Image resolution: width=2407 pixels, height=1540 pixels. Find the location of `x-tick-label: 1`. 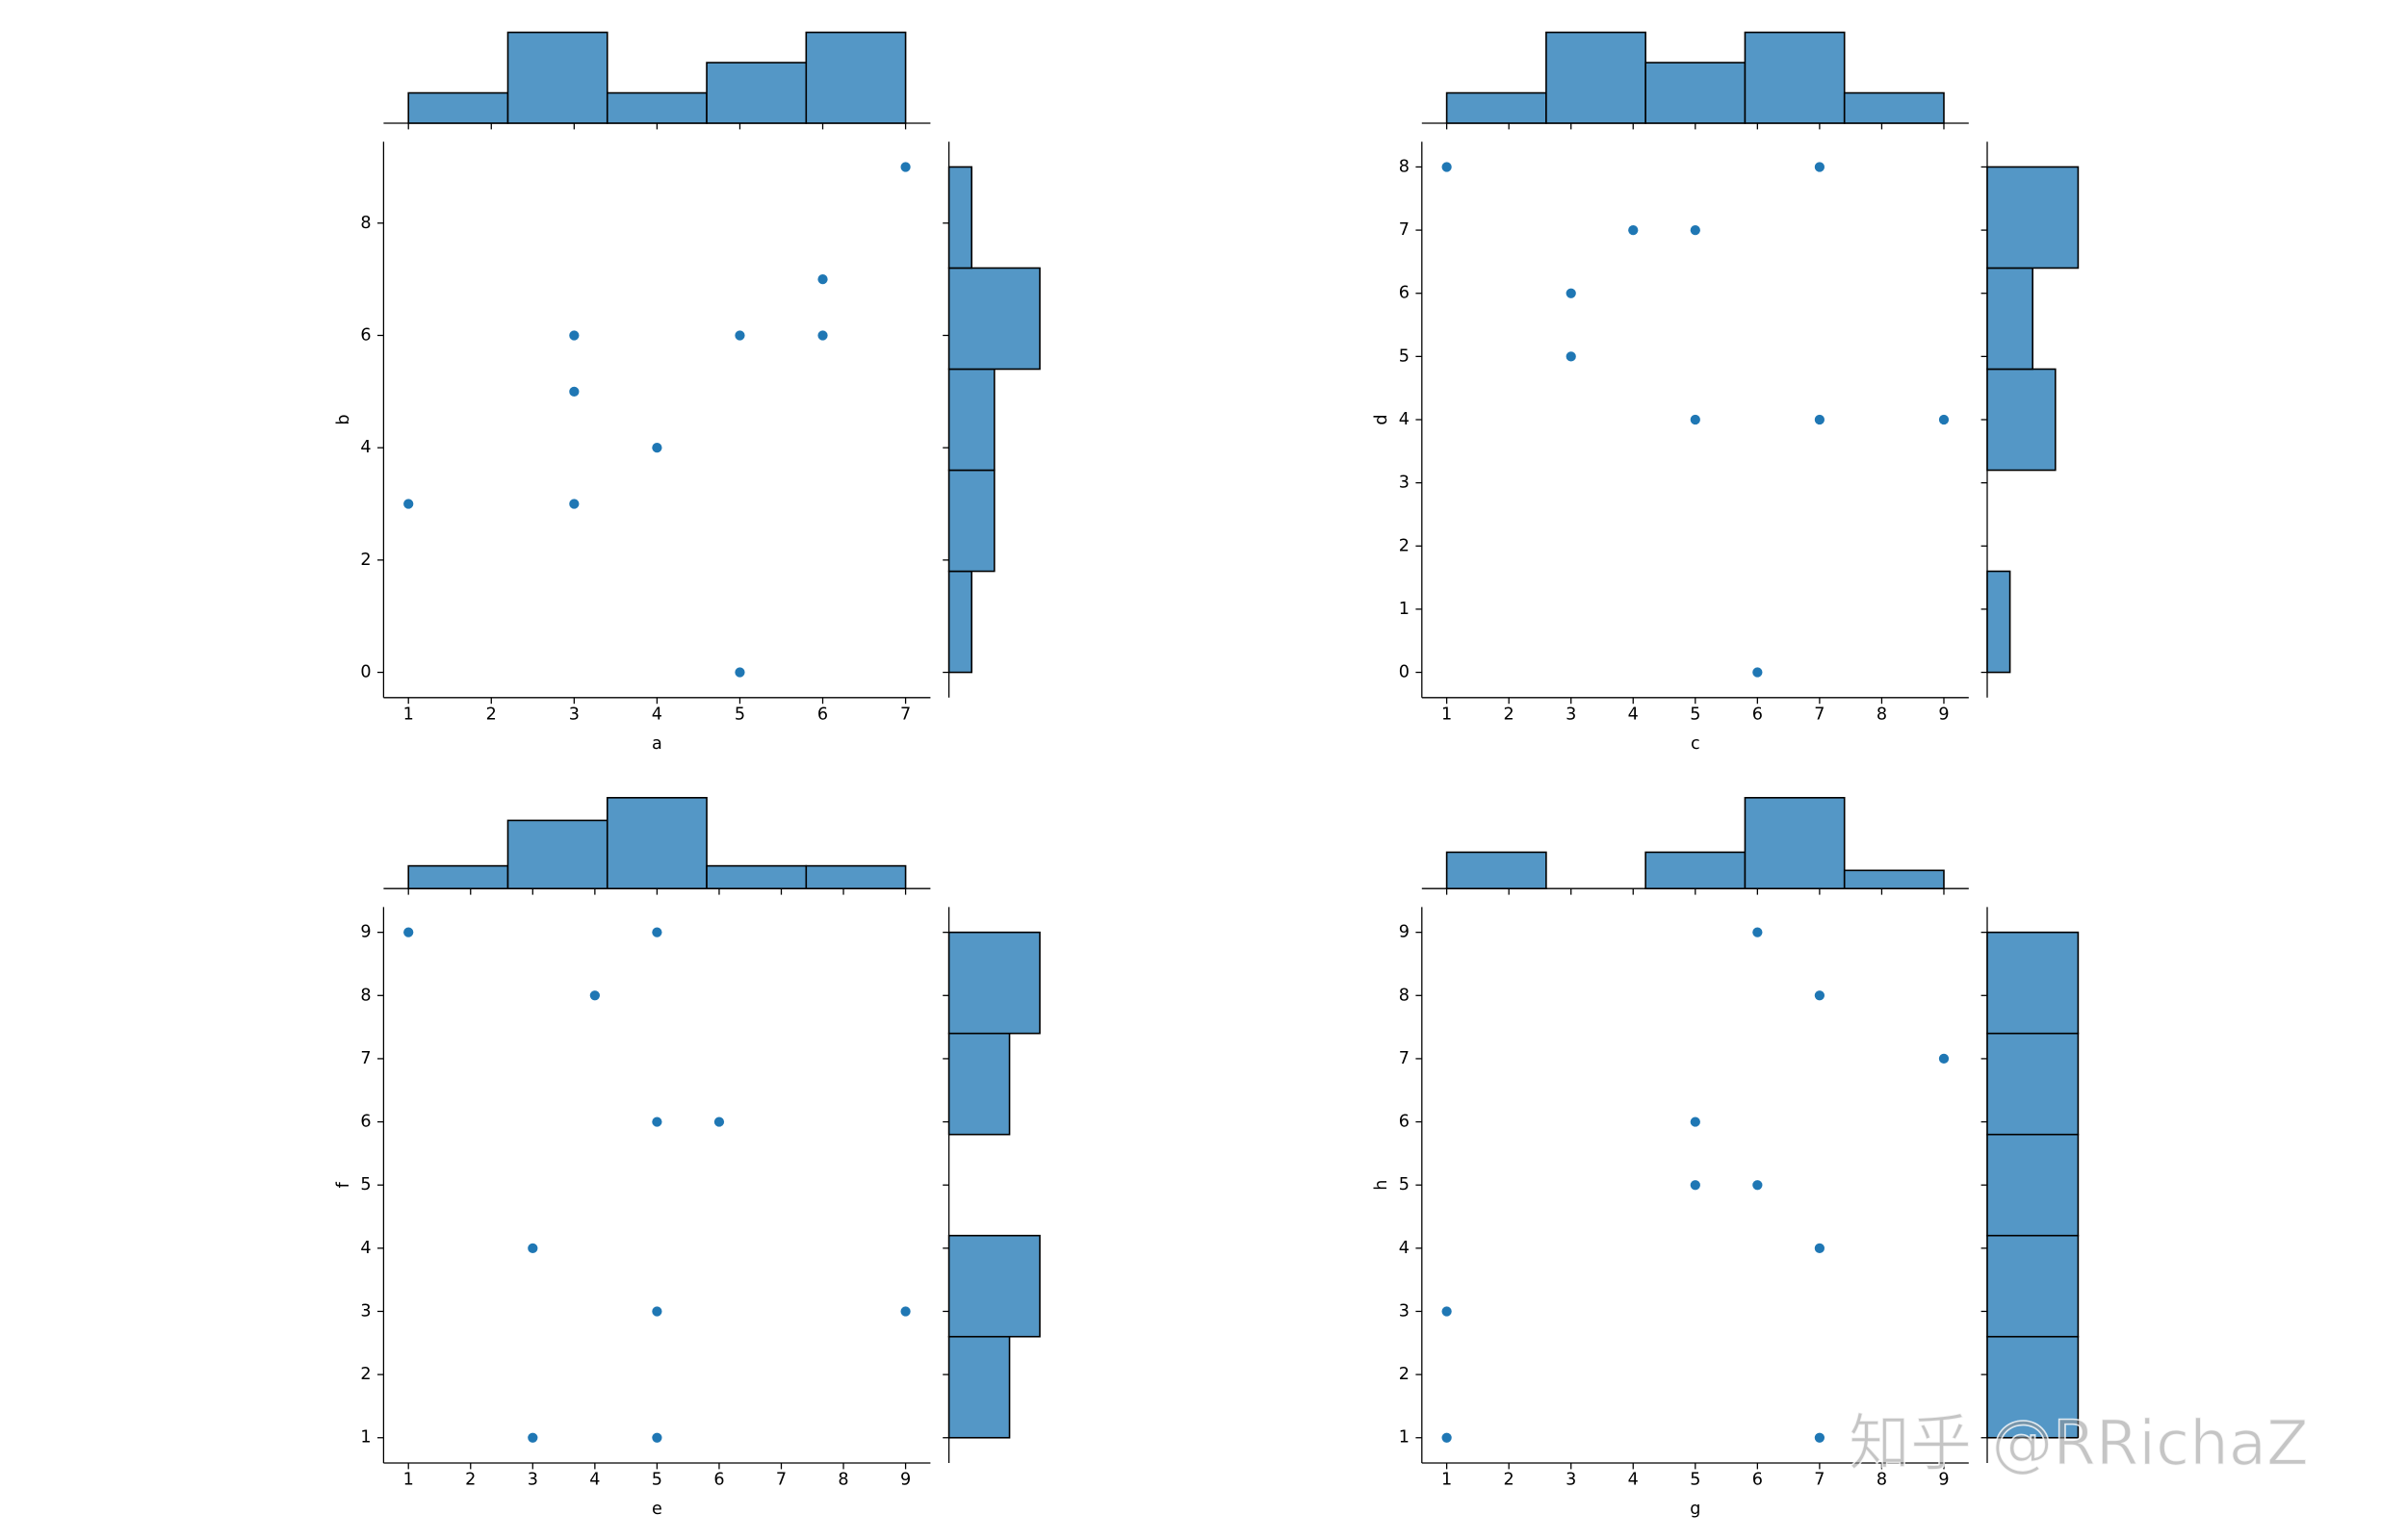

x-tick-label: 1 is located at coordinates (408, 1480).